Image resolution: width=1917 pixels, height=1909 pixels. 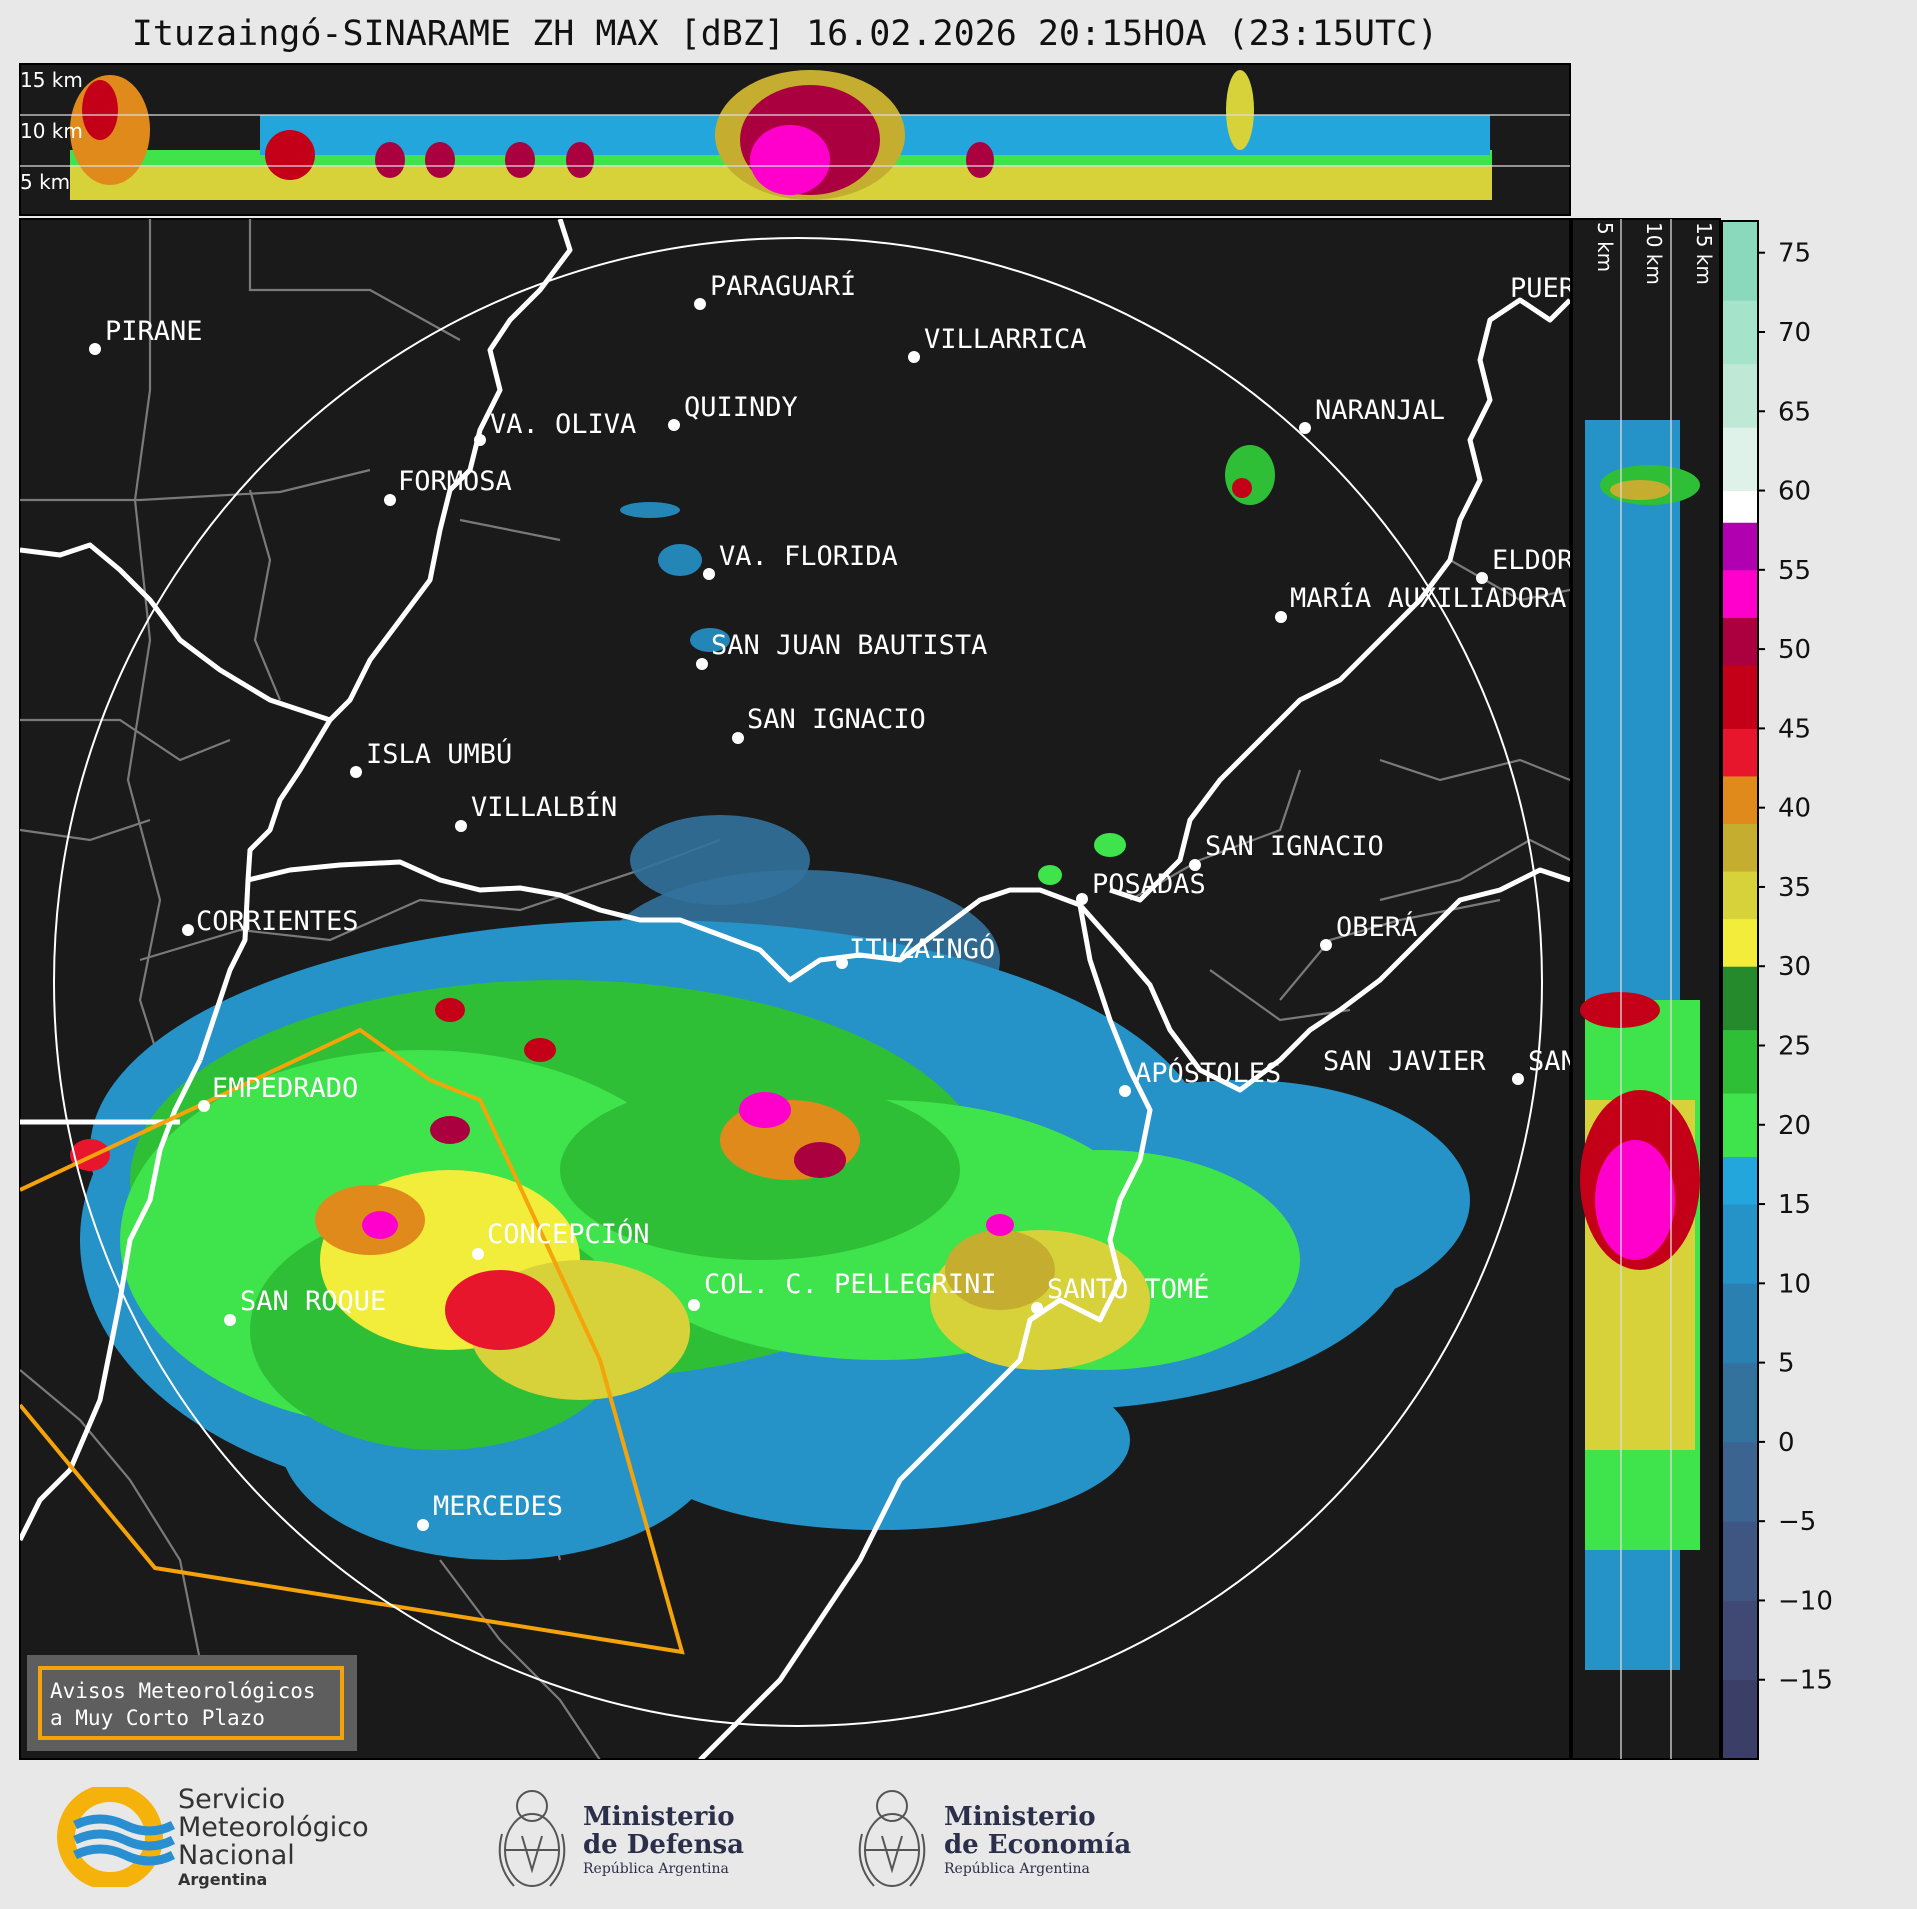 What do you see at coordinates (1128, 1289) in the screenshot?
I see `place-label: SANTO TOMÉ` at bounding box center [1128, 1289].